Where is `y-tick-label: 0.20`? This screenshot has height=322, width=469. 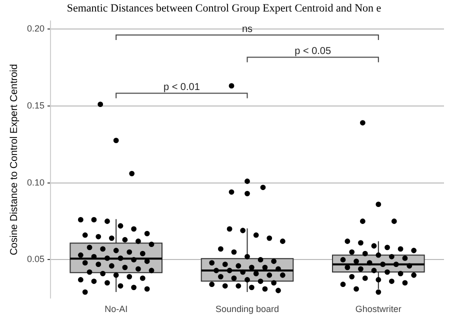
y-tick-label: 0.20 is located at coordinates (35, 28).